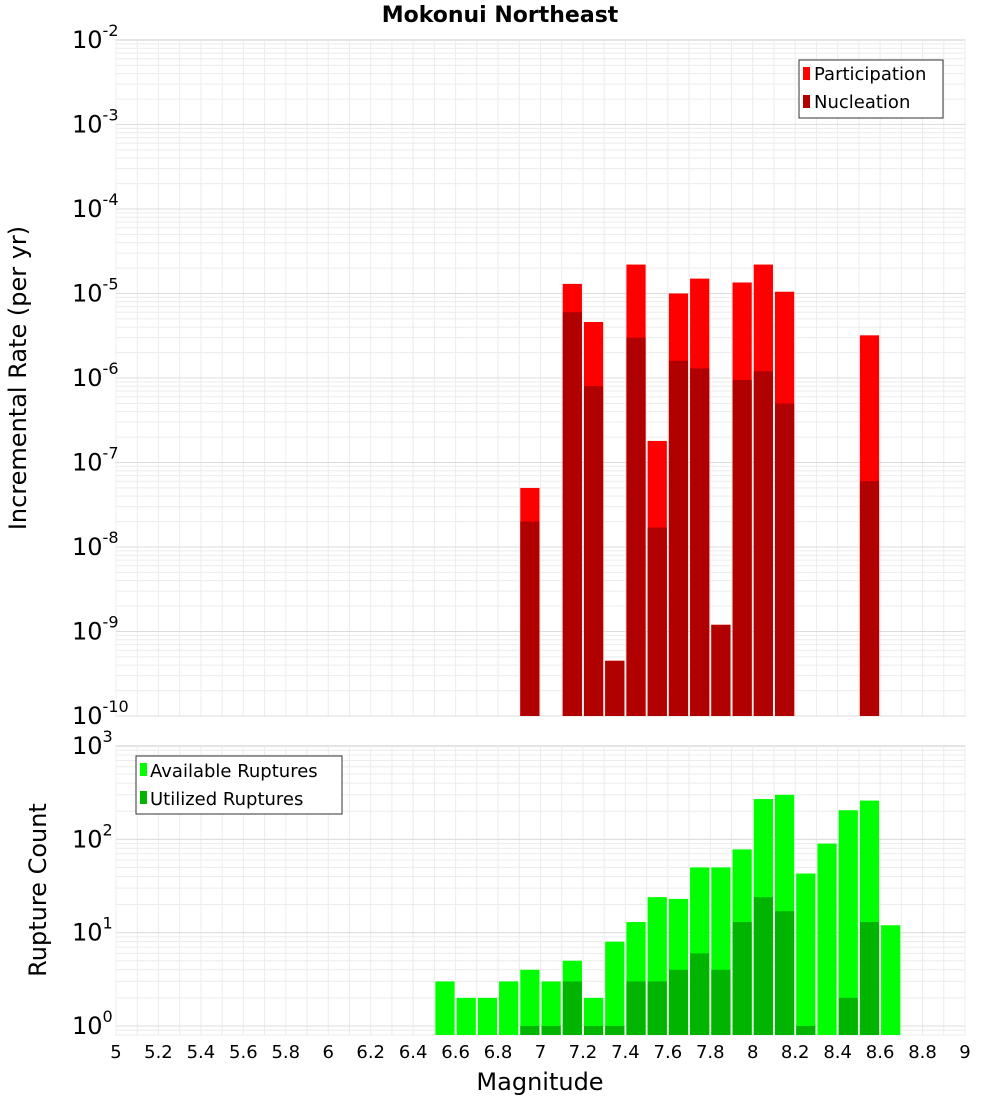  Describe the element at coordinates (668, 1052) in the screenshot. I see `x-tick-label: 7.6` at that location.